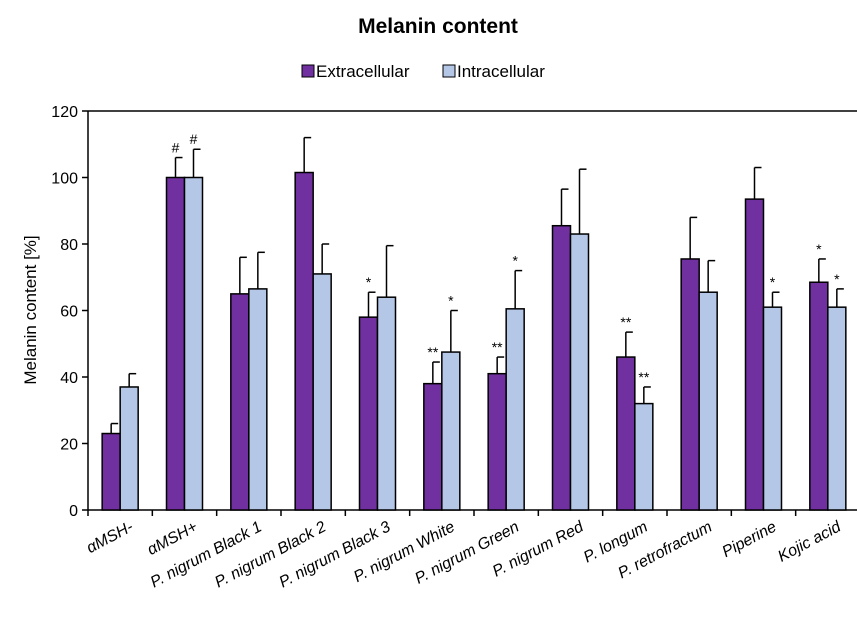 This screenshot has height=644, width=857. Describe the element at coordinates (363, 71) in the screenshot. I see `legend-label-extracellular: Extracellular` at that location.